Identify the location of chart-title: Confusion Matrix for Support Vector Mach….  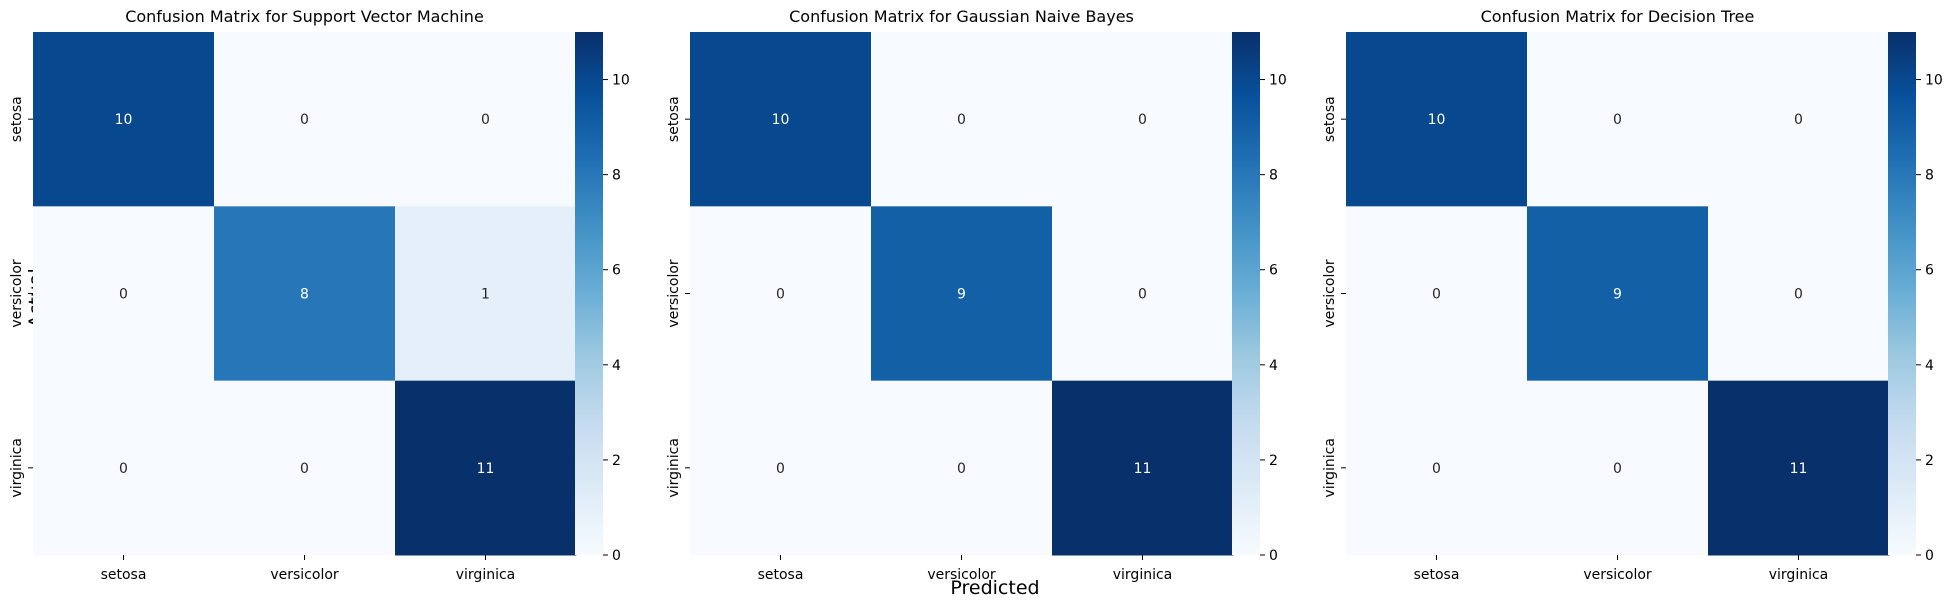
(304, 16).